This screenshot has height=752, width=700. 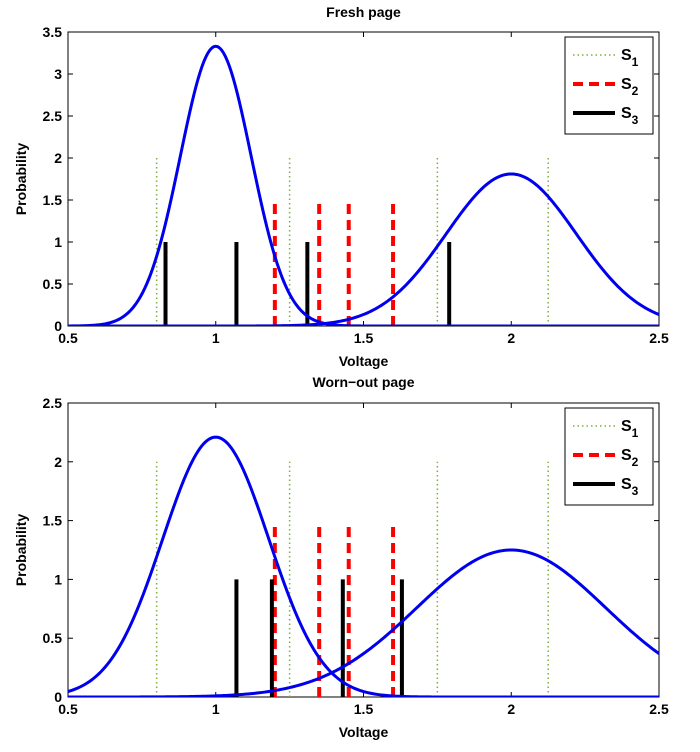 What do you see at coordinates (363, 12) in the screenshot?
I see `chart-title: Fresh page` at bounding box center [363, 12].